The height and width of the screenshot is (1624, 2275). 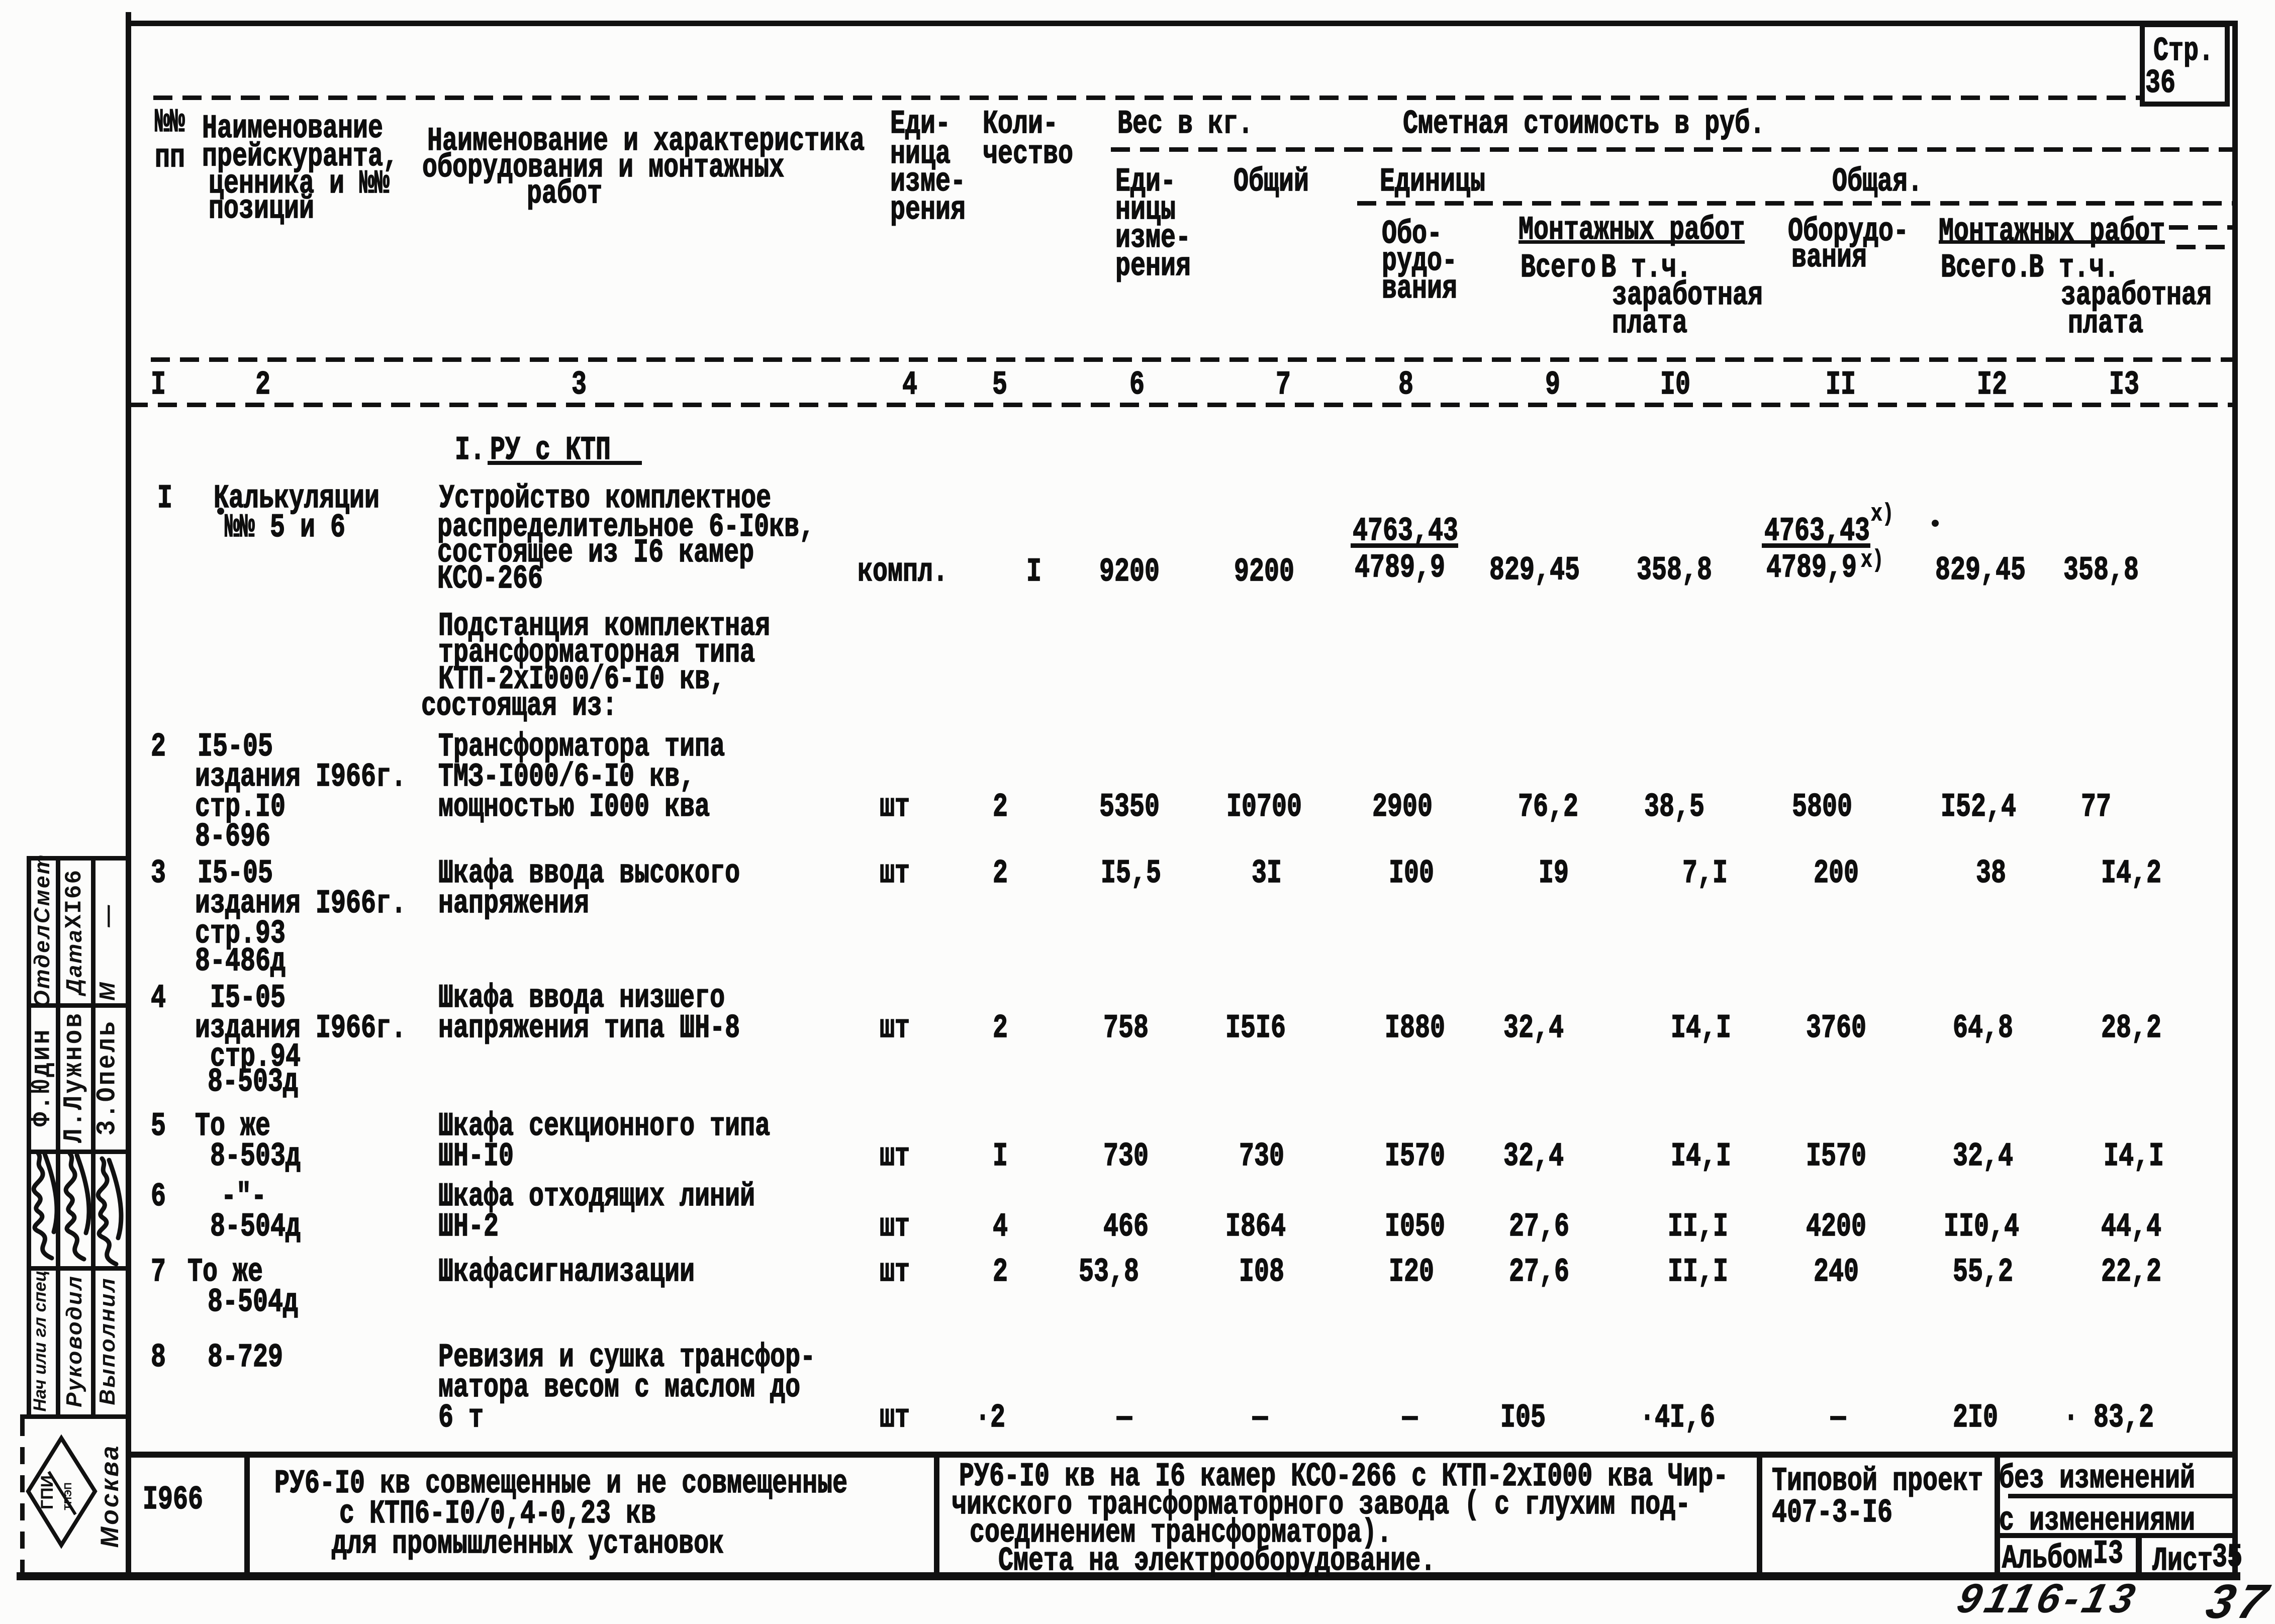 I want to click on svg-text: ГПИ, so click(x=48, y=1492).